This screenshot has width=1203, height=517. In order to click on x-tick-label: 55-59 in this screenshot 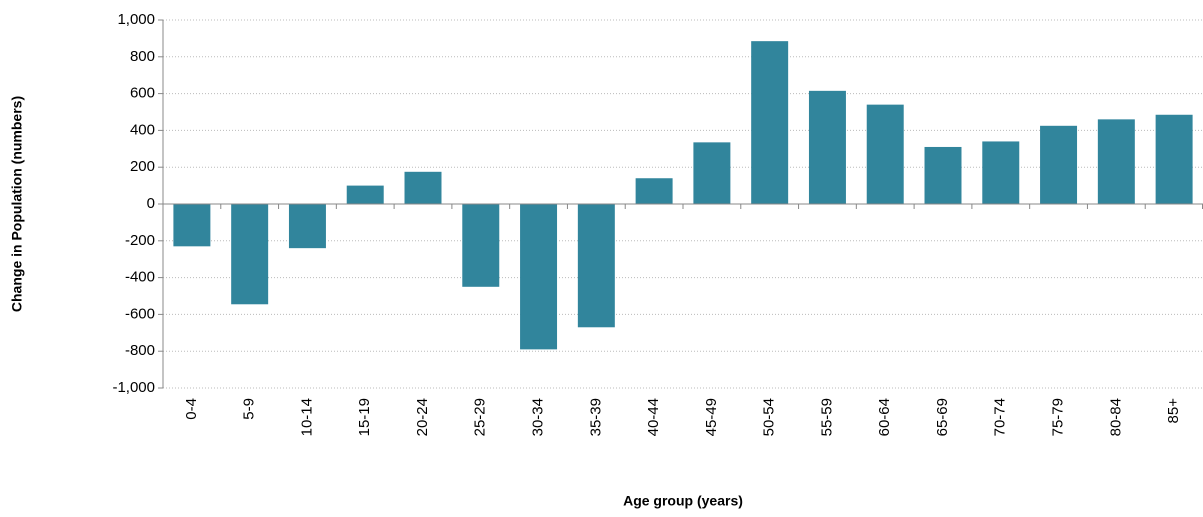, I will do `click(826, 417)`.